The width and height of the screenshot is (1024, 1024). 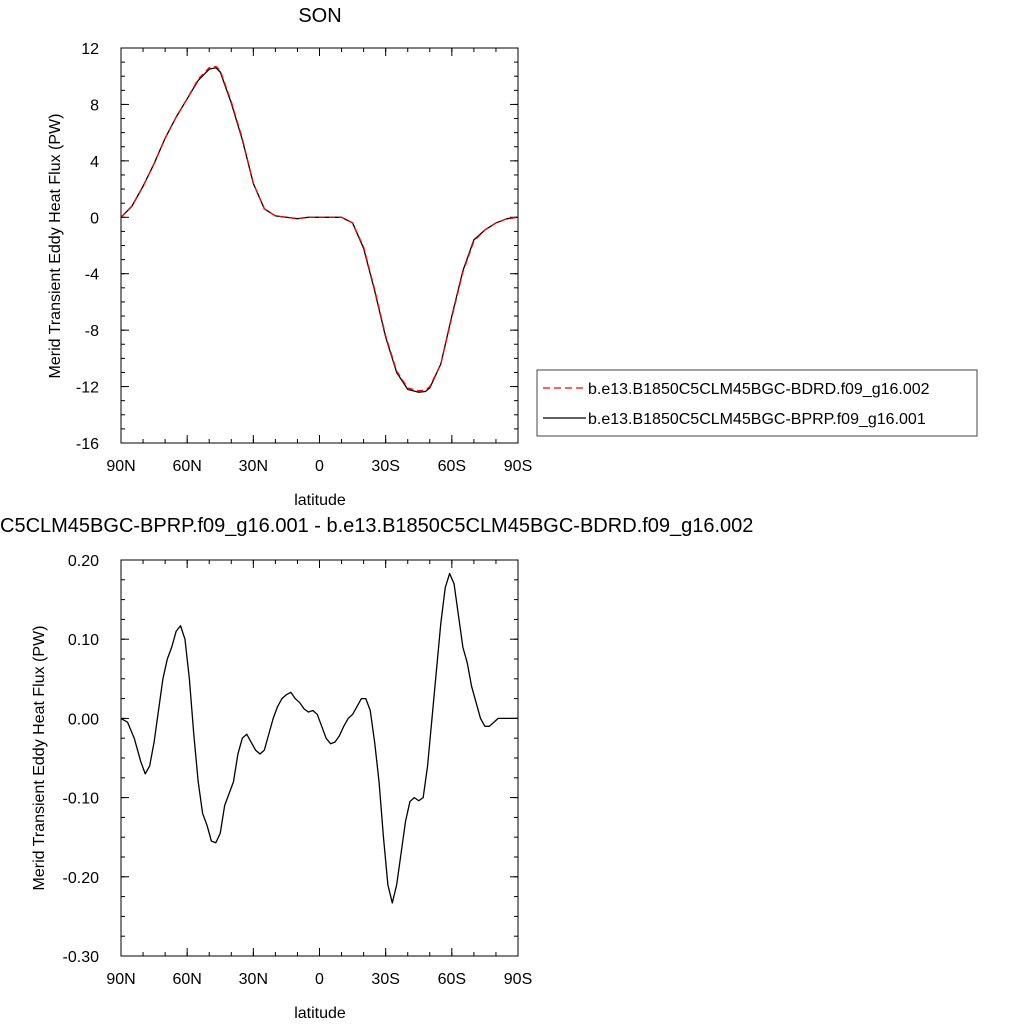 What do you see at coordinates (94, 105) in the screenshot?
I see `ytick-label: 8` at bounding box center [94, 105].